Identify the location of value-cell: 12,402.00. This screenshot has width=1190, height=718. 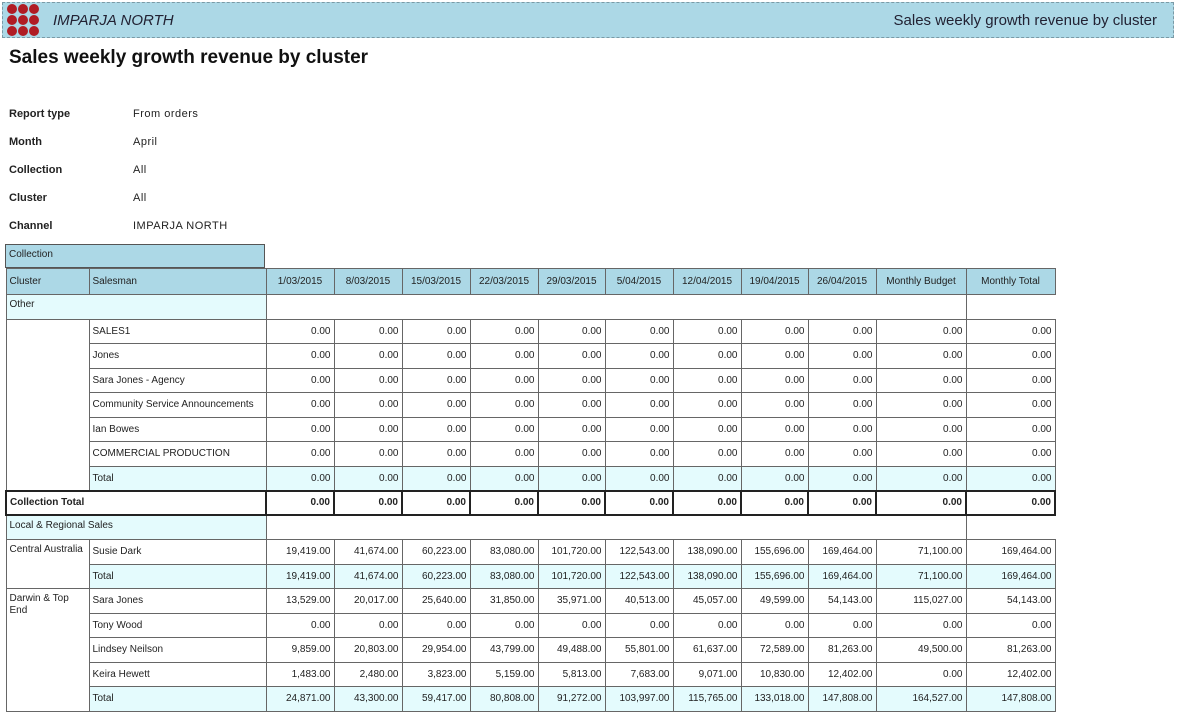
(1010, 674).